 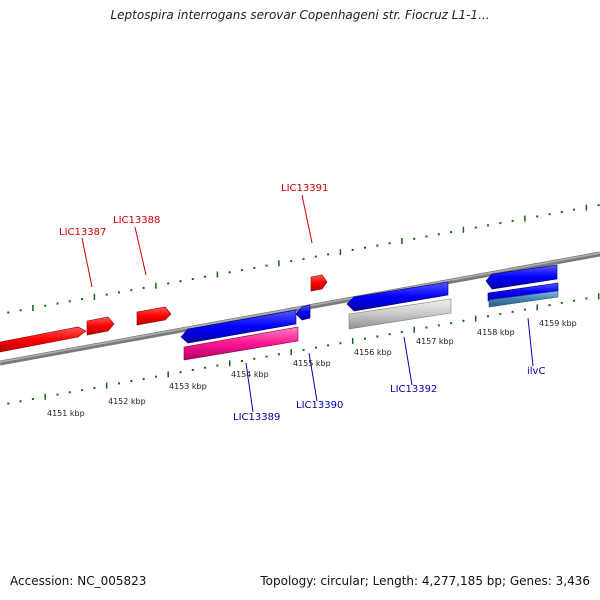 I want to click on gene-label-lic13390: LIC13390, so click(x=319, y=405).